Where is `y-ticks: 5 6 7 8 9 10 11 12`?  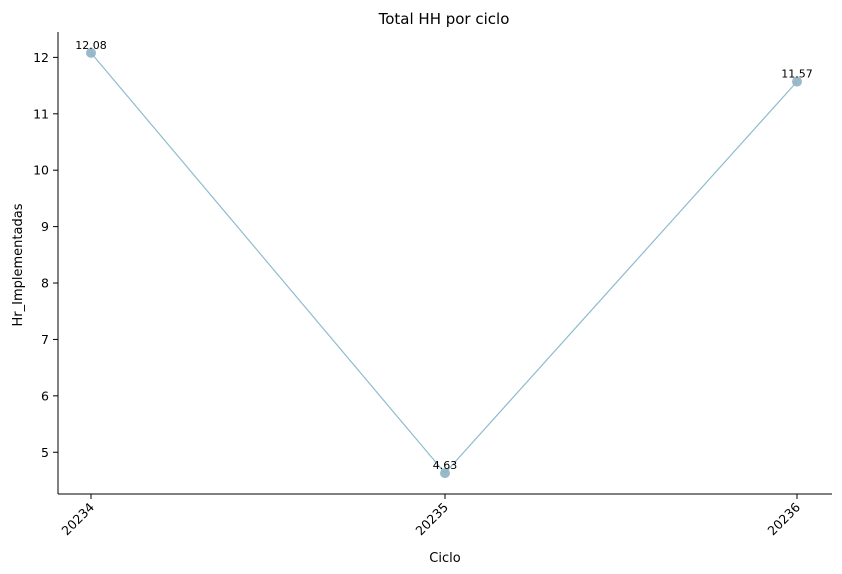 y-ticks: 5 6 7 8 9 10 11 12 is located at coordinates (45, 255).